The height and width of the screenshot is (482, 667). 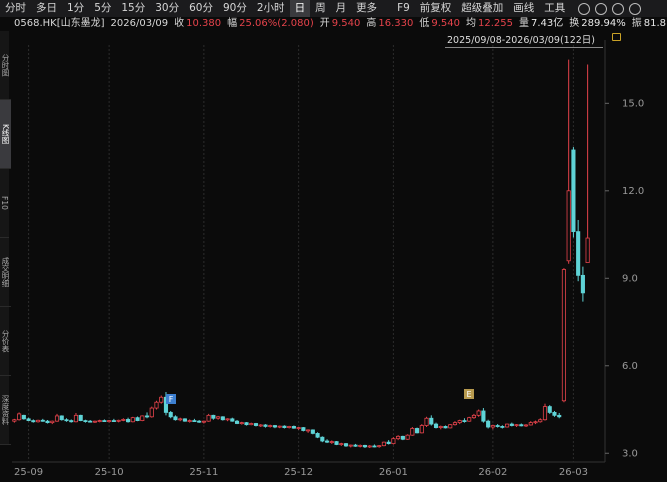 I want to click on lock-icon, so click(x=616, y=37).